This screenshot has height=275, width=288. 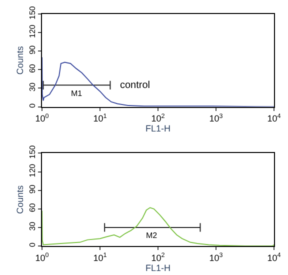 I want to click on annotation: M2, so click(x=152, y=235).